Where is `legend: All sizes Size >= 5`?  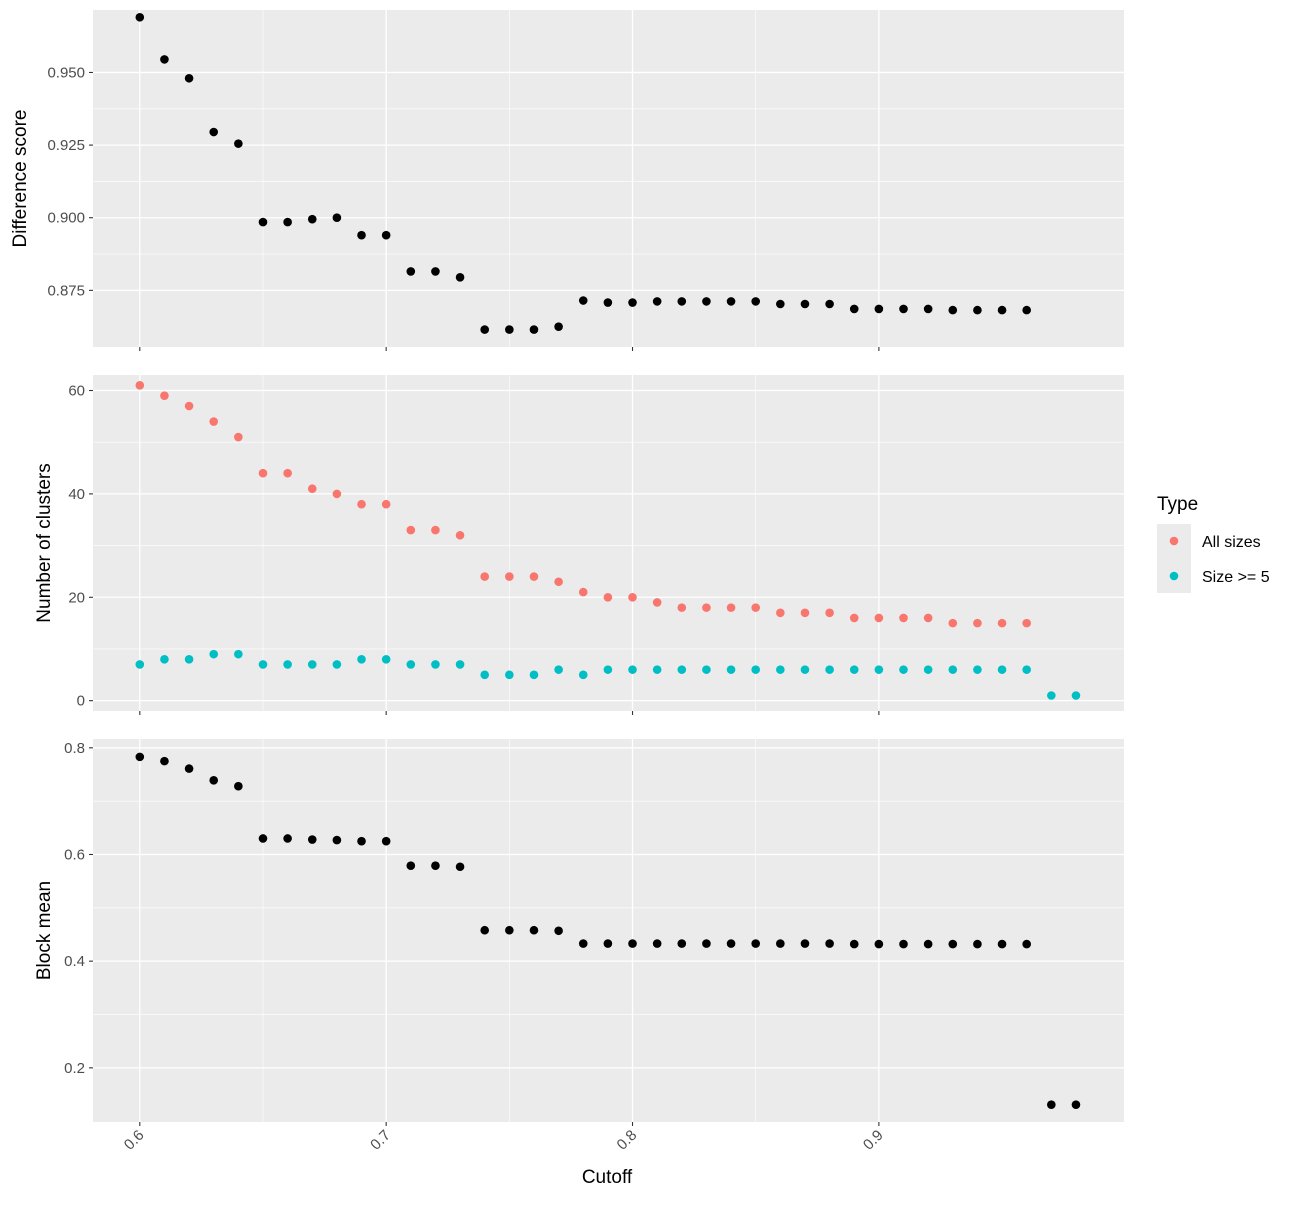
legend: All sizes Size >= 5 is located at coordinates (1213, 558).